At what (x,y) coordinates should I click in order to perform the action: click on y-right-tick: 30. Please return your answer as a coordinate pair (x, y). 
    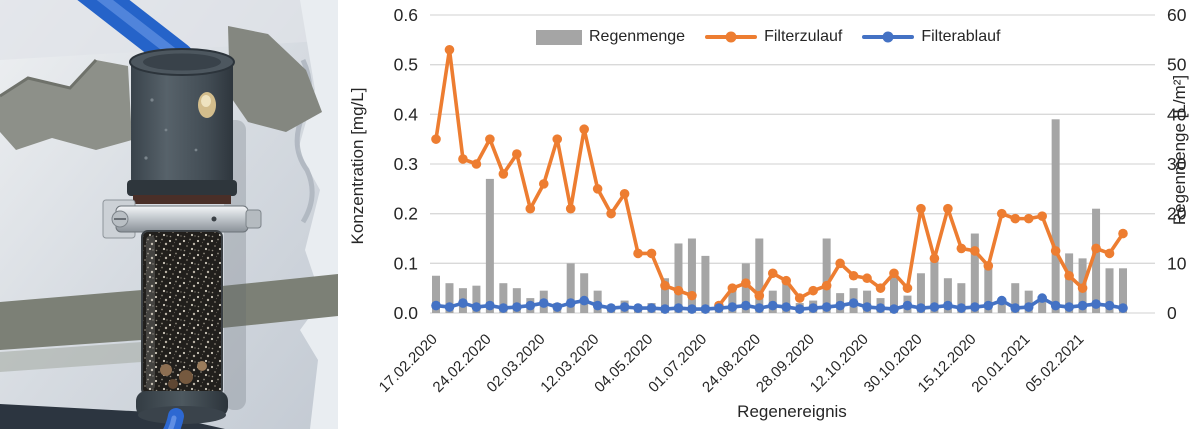
    Looking at the image, I should click on (1177, 164).